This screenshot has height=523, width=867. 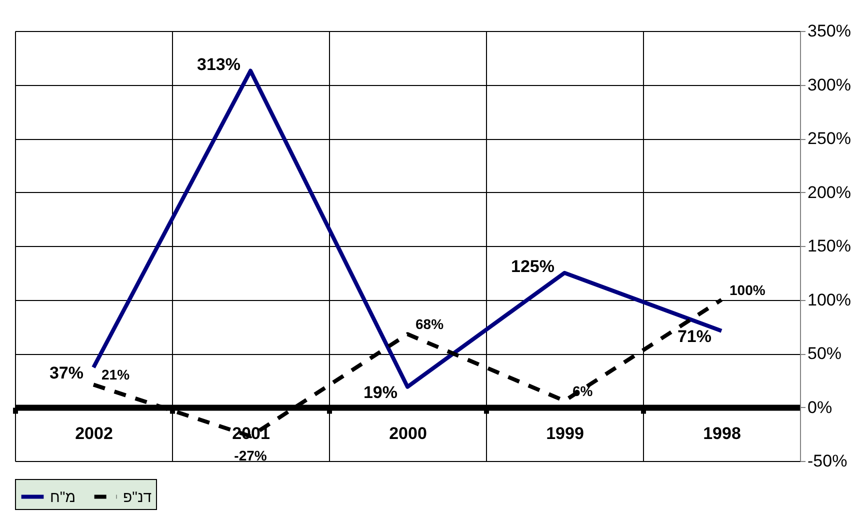 What do you see at coordinates (430, 324) in the screenshot?
I see `text: 68%` at bounding box center [430, 324].